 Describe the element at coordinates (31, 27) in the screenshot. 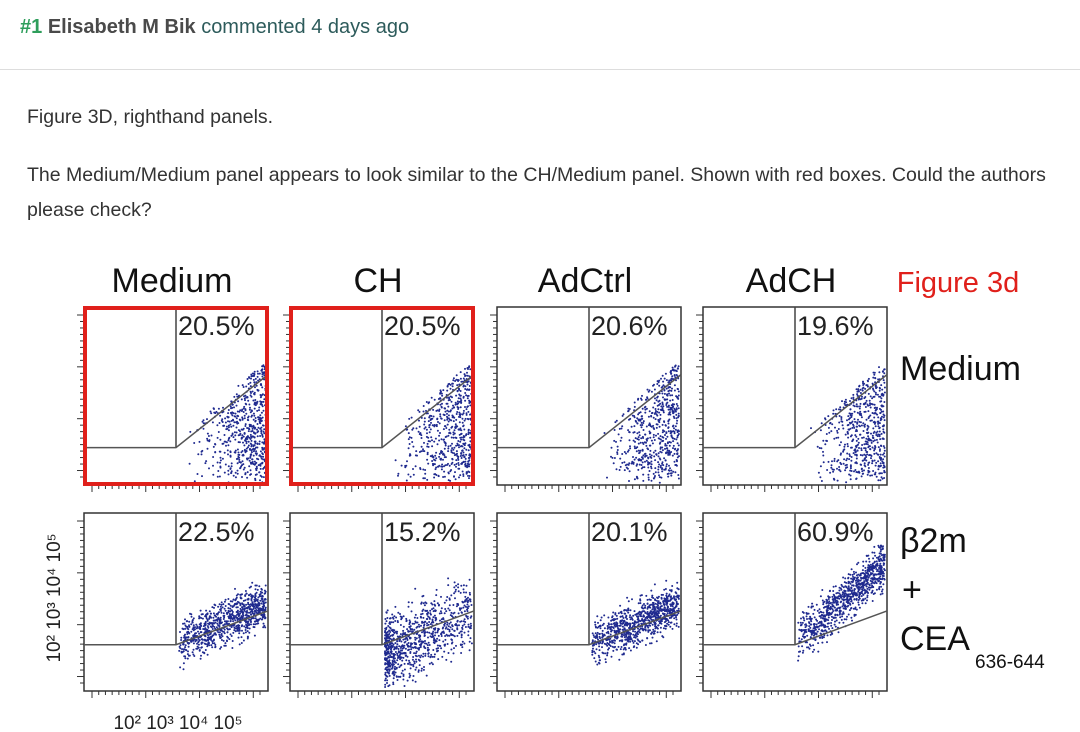

I see `comment-number: #1` at that location.